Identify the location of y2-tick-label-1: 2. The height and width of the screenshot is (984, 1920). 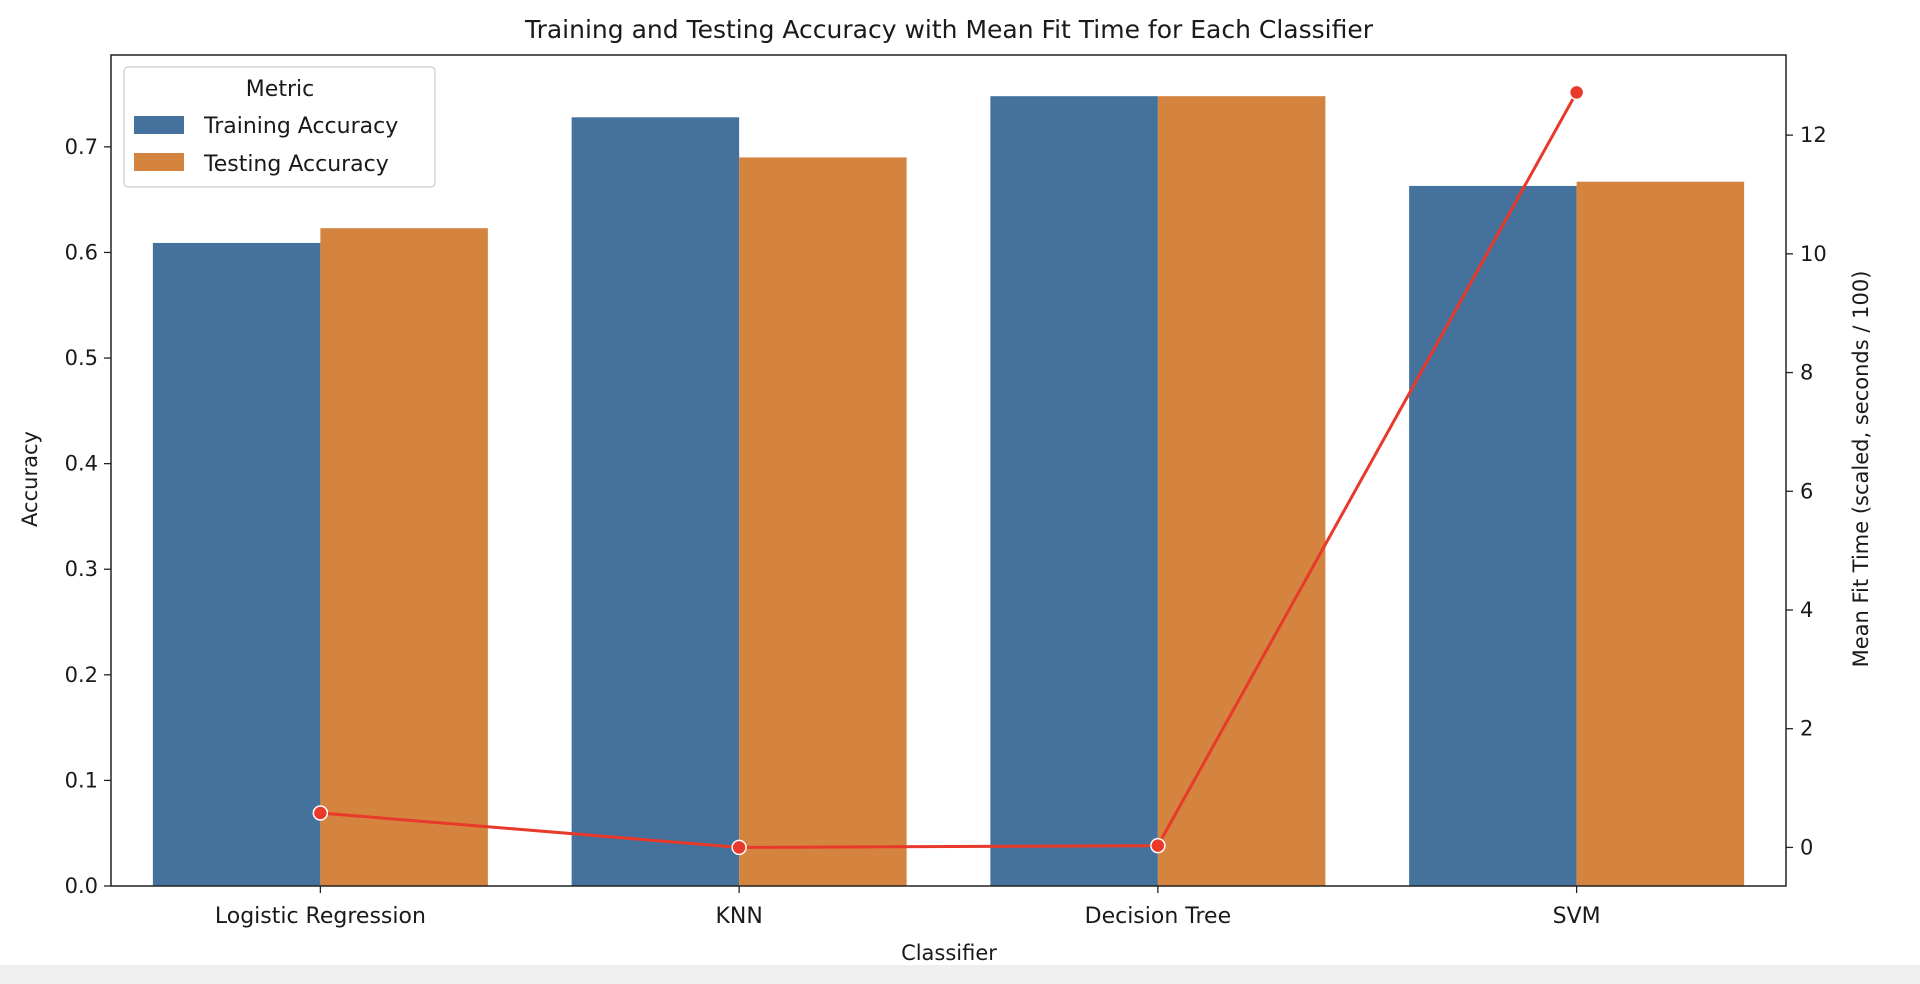
(1806, 729).